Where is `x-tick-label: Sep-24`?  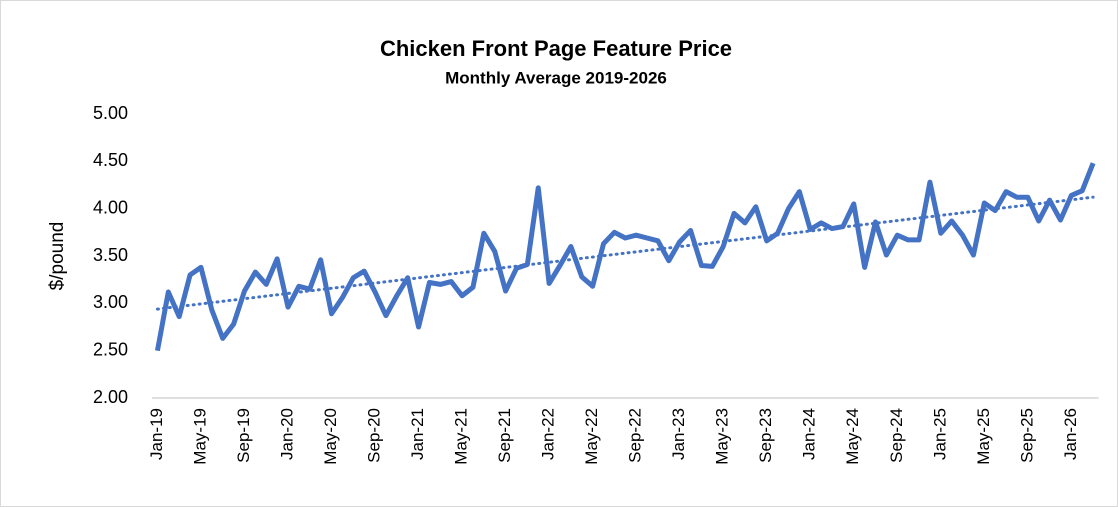
x-tick-label: Sep-24 is located at coordinates (896, 435).